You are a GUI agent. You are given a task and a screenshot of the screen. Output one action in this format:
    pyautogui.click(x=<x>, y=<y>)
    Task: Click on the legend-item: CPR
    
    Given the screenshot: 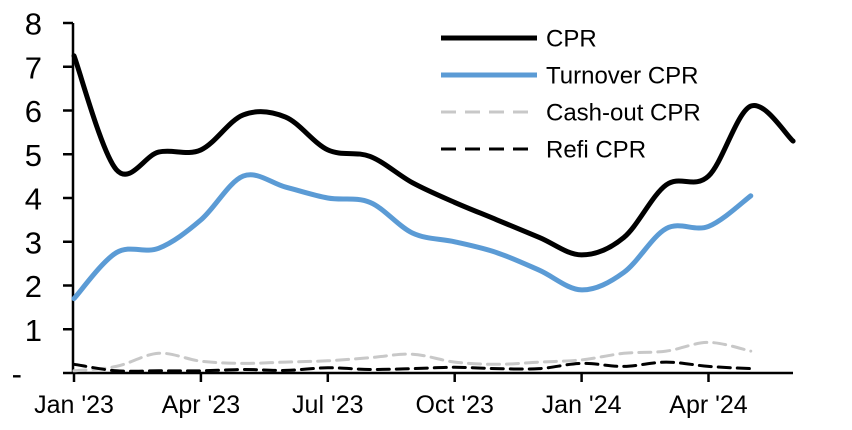 What is the action you would take?
    pyautogui.click(x=519, y=39)
    